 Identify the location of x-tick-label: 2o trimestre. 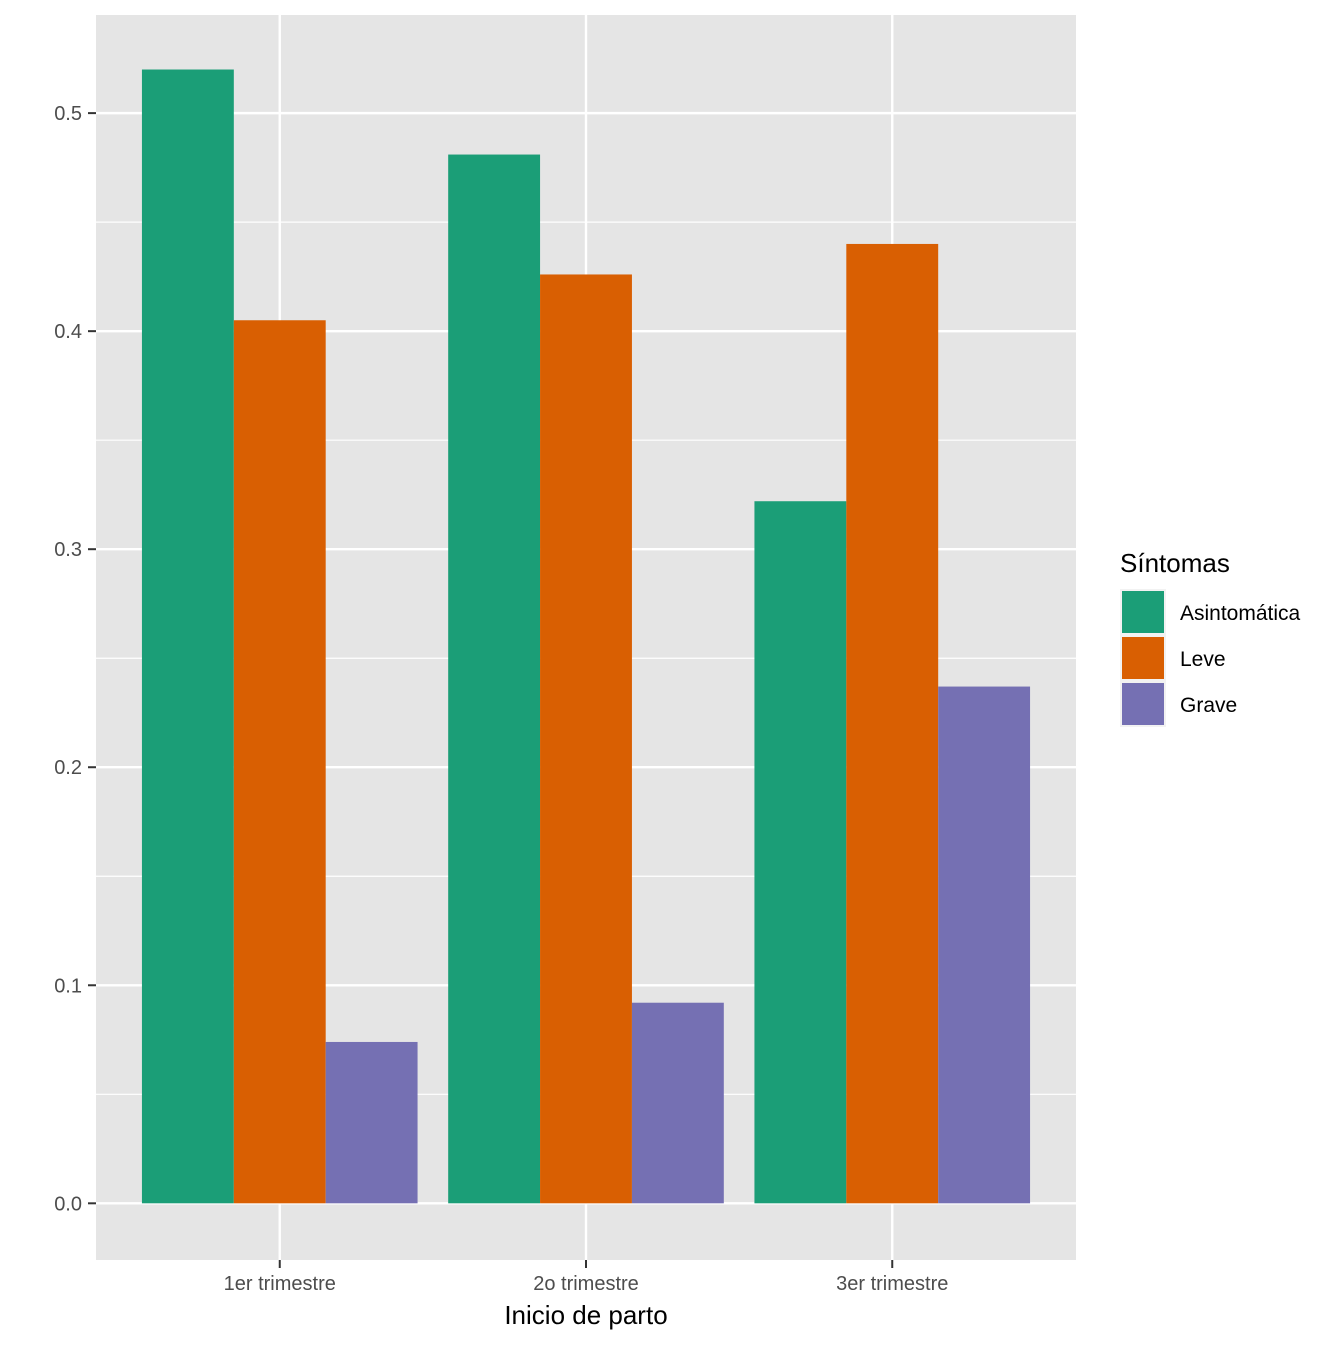
(586, 1284).